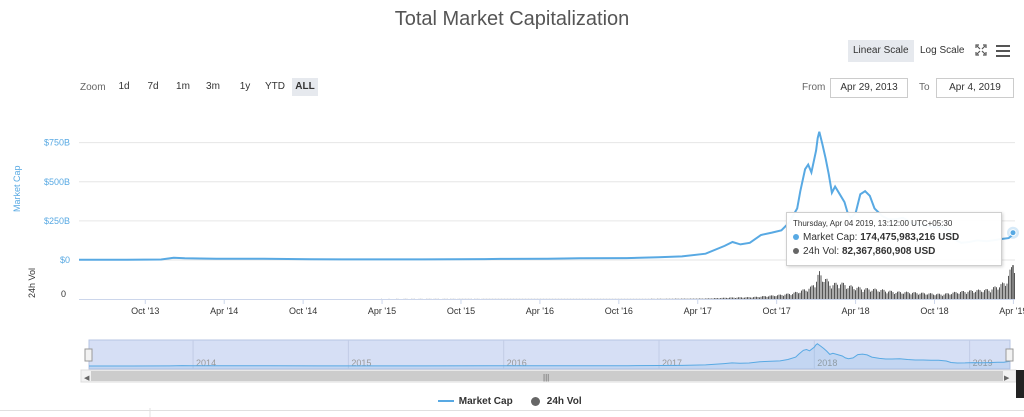 The width and height of the screenshot is (1024, 417). I want to click on to-label: To, so click(924, 87).